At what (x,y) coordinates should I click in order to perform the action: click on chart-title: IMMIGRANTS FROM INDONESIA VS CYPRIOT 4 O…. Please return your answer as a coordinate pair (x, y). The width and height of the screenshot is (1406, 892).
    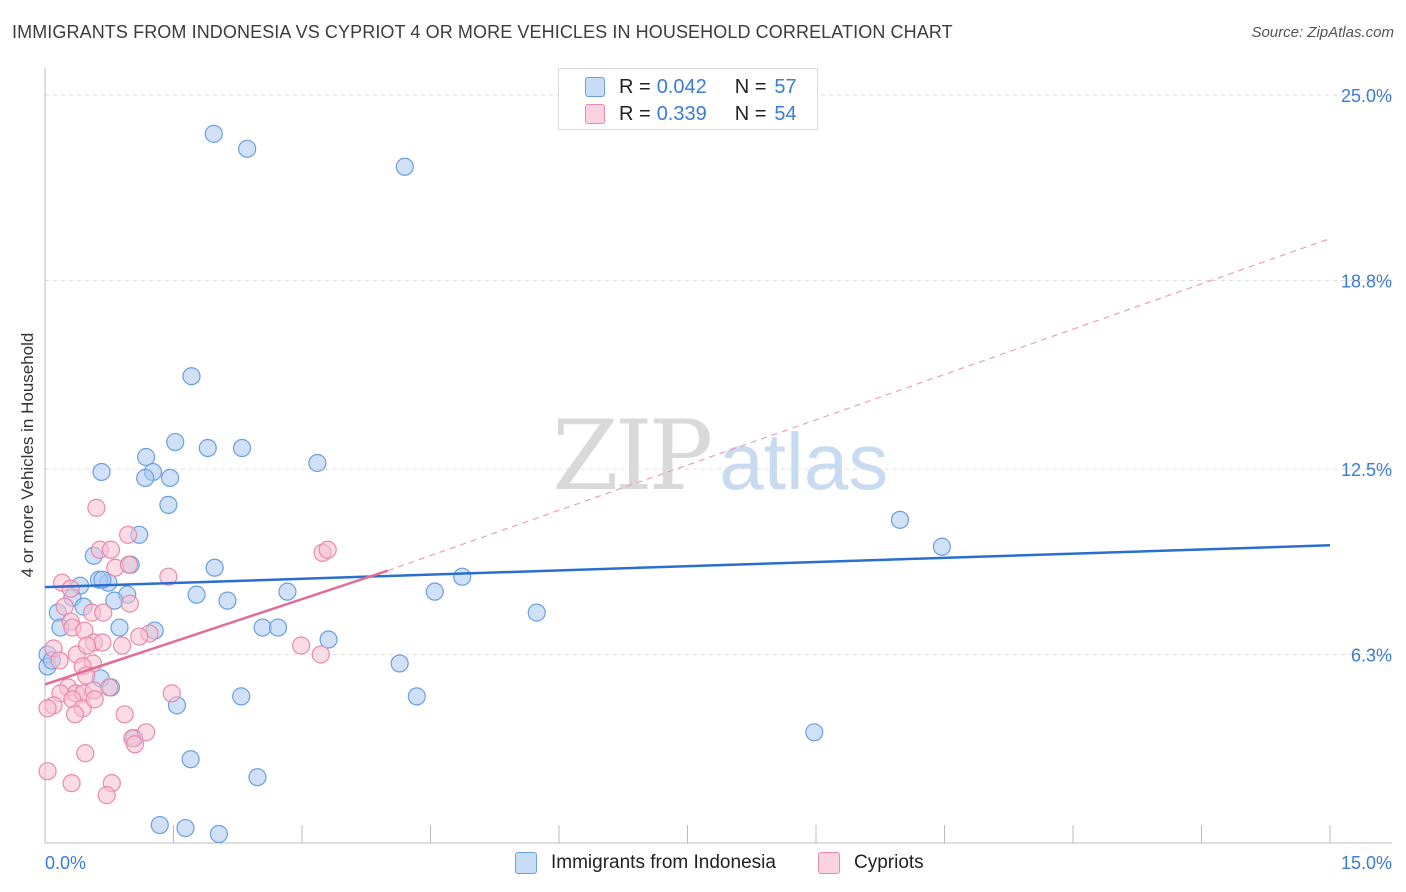
    Looking at the image, I should click on (482, 32).